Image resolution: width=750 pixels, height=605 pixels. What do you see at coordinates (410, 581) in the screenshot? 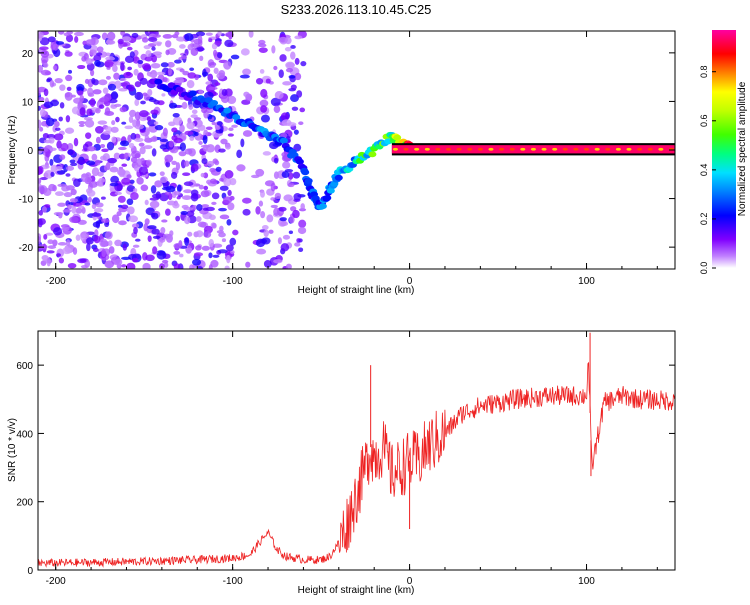
I see `snr-x-tick-label: 0` at bounding box center [410, 581].